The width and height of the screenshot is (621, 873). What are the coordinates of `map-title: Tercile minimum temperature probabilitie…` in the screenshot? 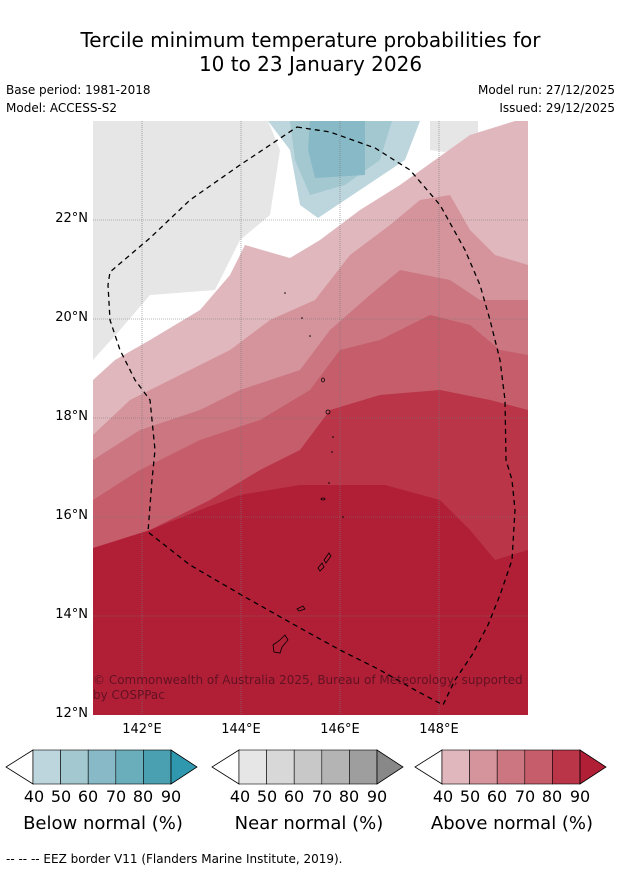 It's located at (310, 52).